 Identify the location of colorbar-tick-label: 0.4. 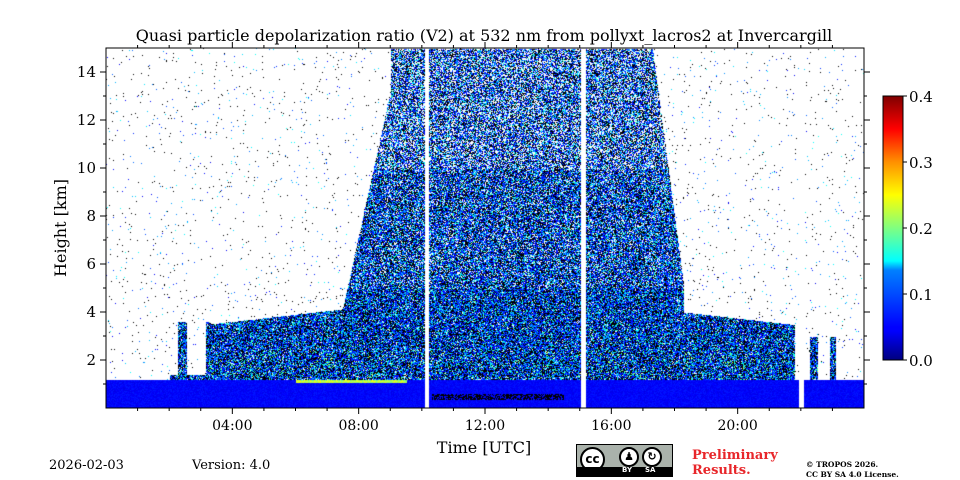
(921, 97).